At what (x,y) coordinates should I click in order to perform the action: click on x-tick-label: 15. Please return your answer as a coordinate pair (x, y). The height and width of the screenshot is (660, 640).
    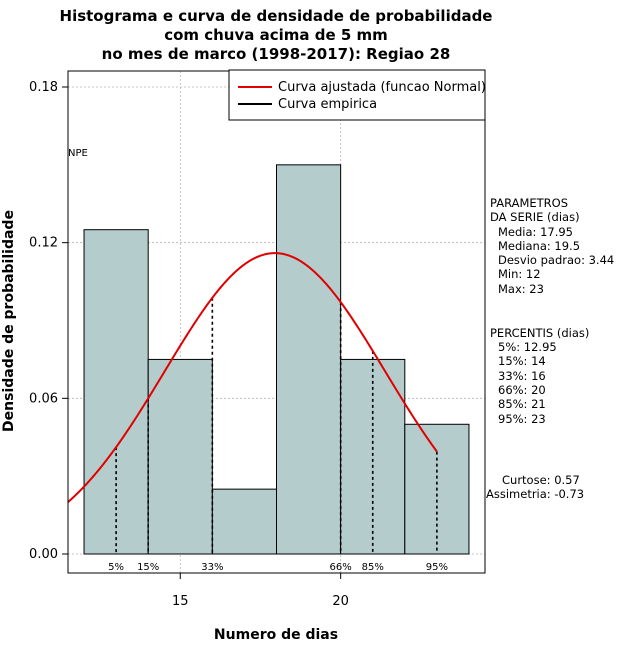
    Looking at the image, I should click on (180, 601).